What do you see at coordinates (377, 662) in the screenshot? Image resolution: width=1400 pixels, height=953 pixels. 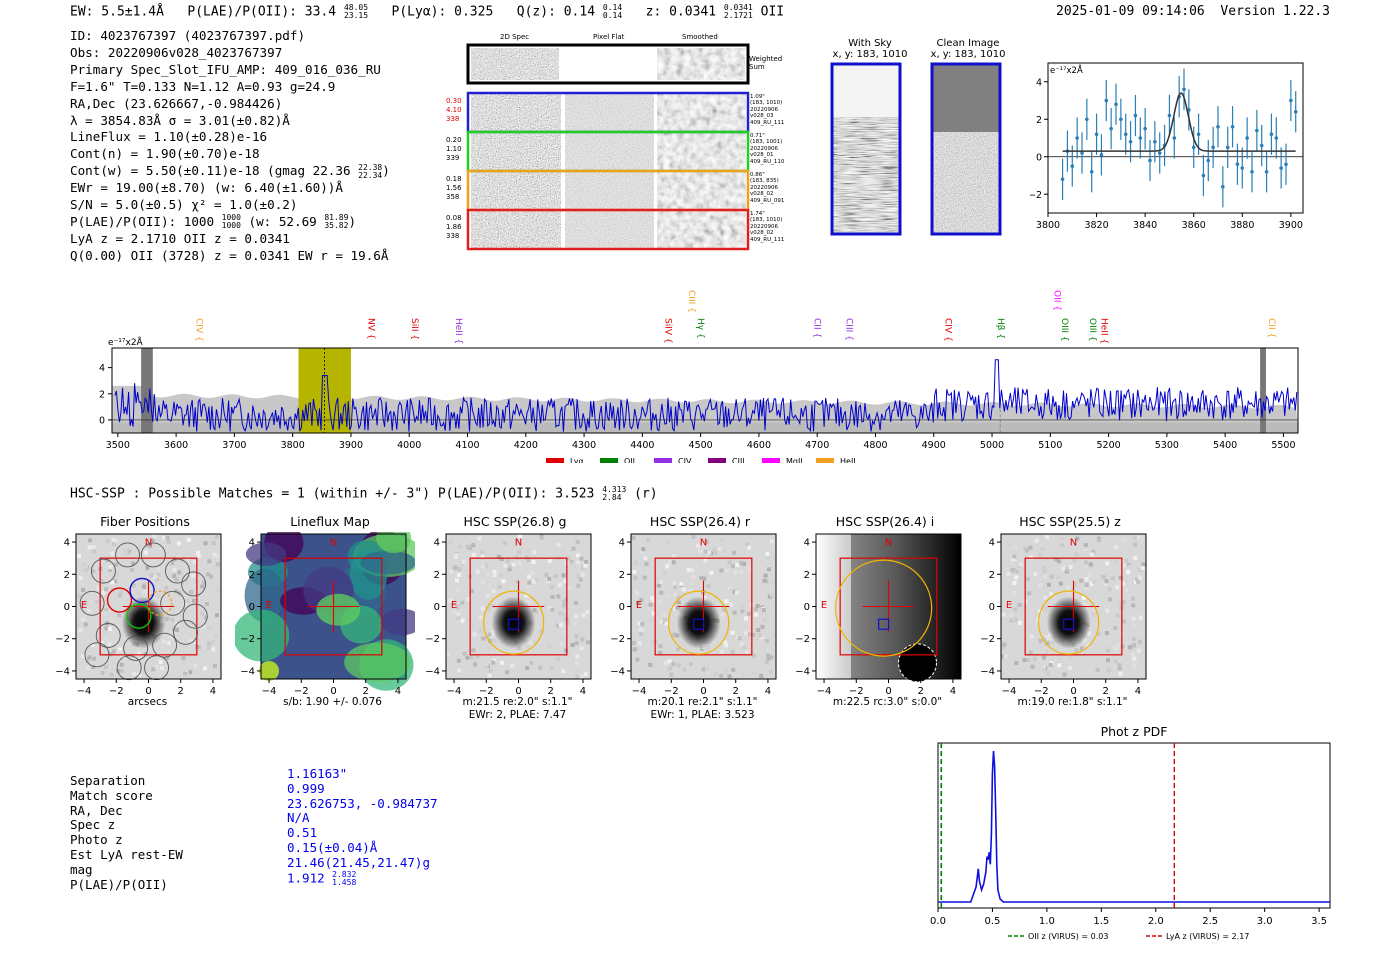 I see `lineflux-blob` at bounding box center [377, 662].